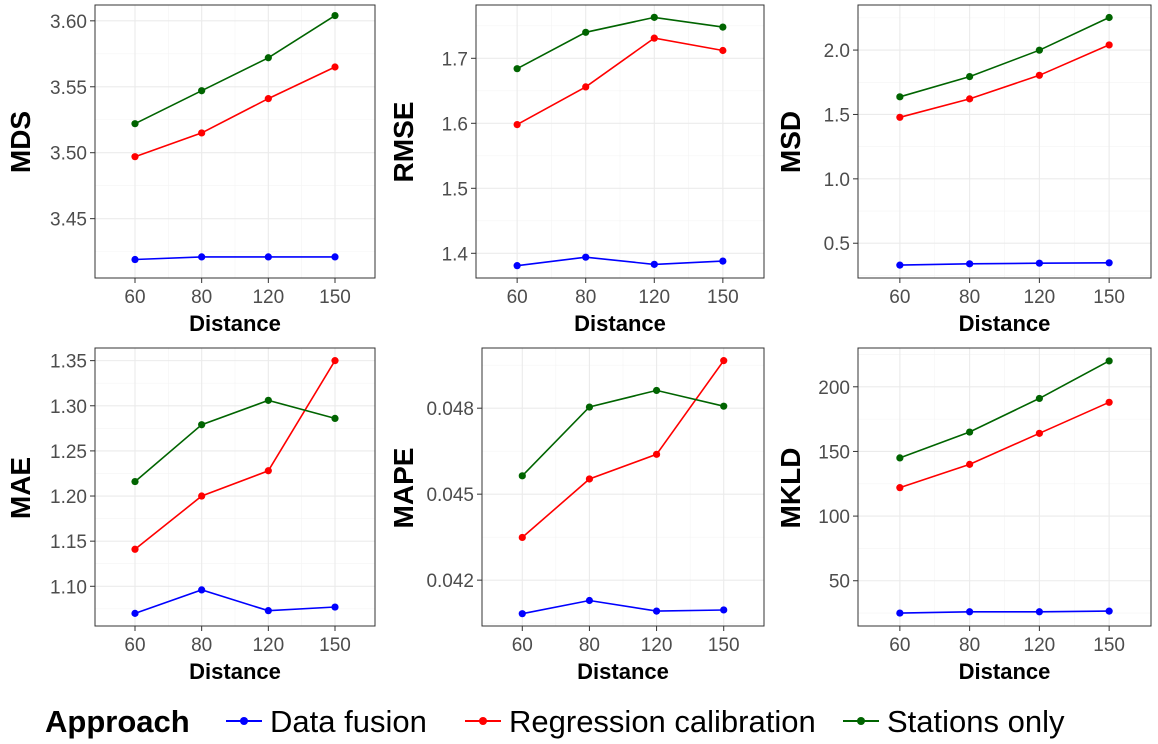  Describe the element at coordinates (68, 220) in the screenshot. I see `y-tick-label: 3.45` at that location.